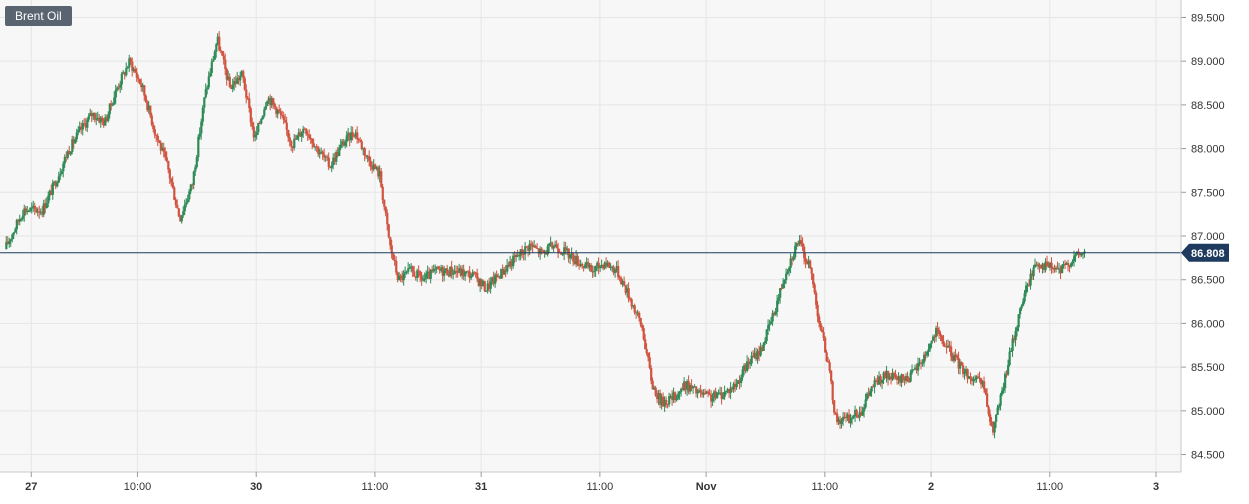 This screenshot has width=1249, height=504. What do you see at coordinates (1208, 106) in the screenshot?
I see `y-tick-label: 88.500` at bounding box center [1208, 106].